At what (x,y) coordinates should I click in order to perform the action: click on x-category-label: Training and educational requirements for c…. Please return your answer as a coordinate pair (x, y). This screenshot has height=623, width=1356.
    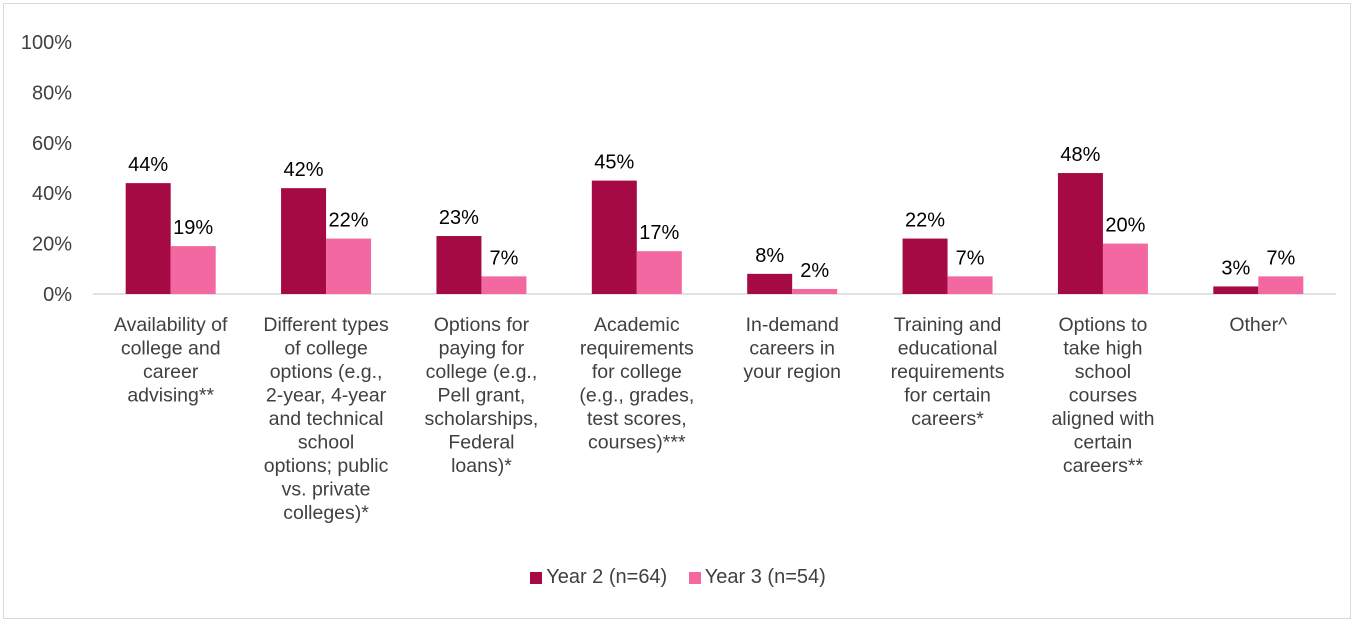
    Looking at the image, I should click on (948, 372).